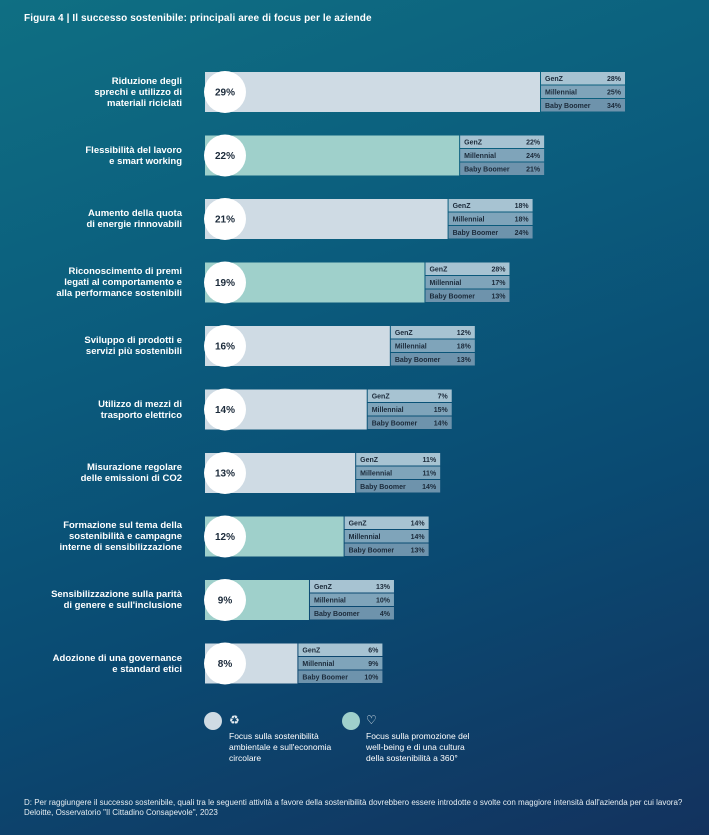 This screenshot has width=709, height=835. I want to click on leaf-hands-icon: ♻, so click(234, 720).